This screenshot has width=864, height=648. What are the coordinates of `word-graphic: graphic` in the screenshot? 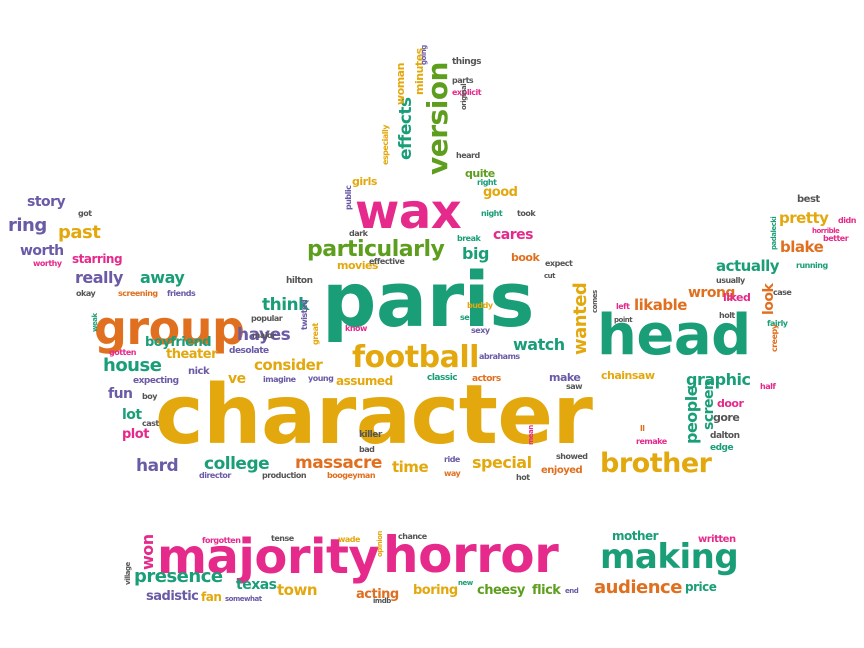 It's located at (718, 379).